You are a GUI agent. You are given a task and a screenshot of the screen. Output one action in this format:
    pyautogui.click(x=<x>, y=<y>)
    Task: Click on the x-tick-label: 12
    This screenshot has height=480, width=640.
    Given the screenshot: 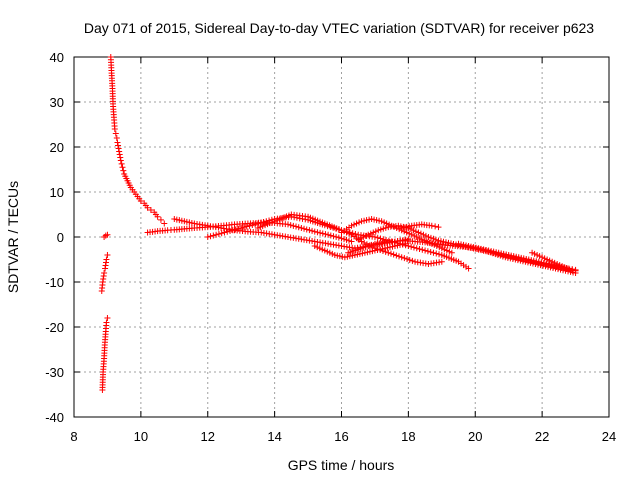 What is the action you would take?
    pyautogui.click(x=208, y=436)
    